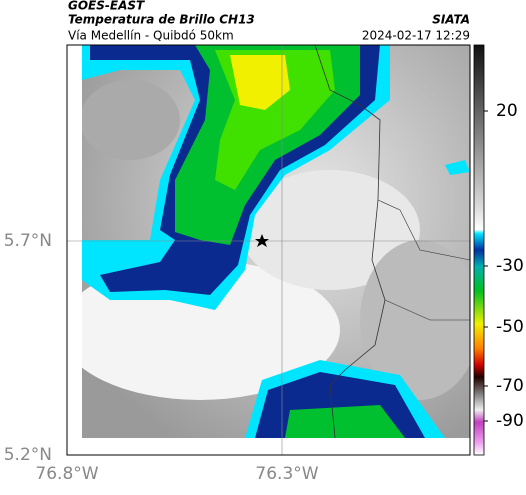 Image resolution: width=526 pixels, height=495 pixels. What do you see at coordinates (416, 36) in the screenshot?
I see `timestamp: 2024-02-17 12:29` at bounding box center [416, 36].